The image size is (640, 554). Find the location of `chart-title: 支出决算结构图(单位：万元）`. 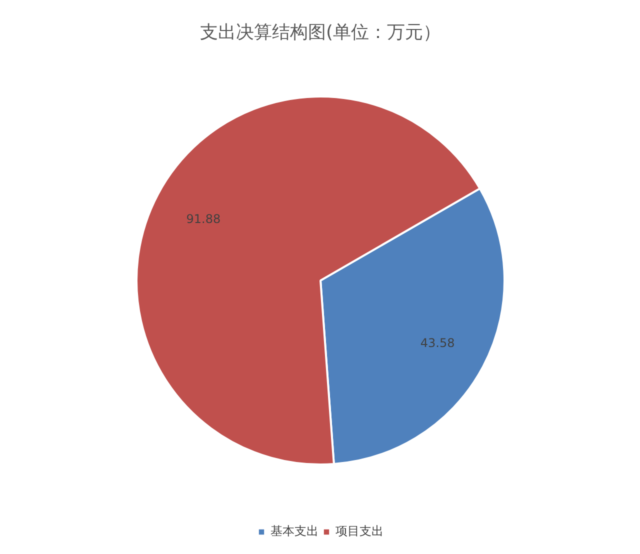

chart-title: 支出决算结构图(单位：万元） is located at coordinates (321, 32).